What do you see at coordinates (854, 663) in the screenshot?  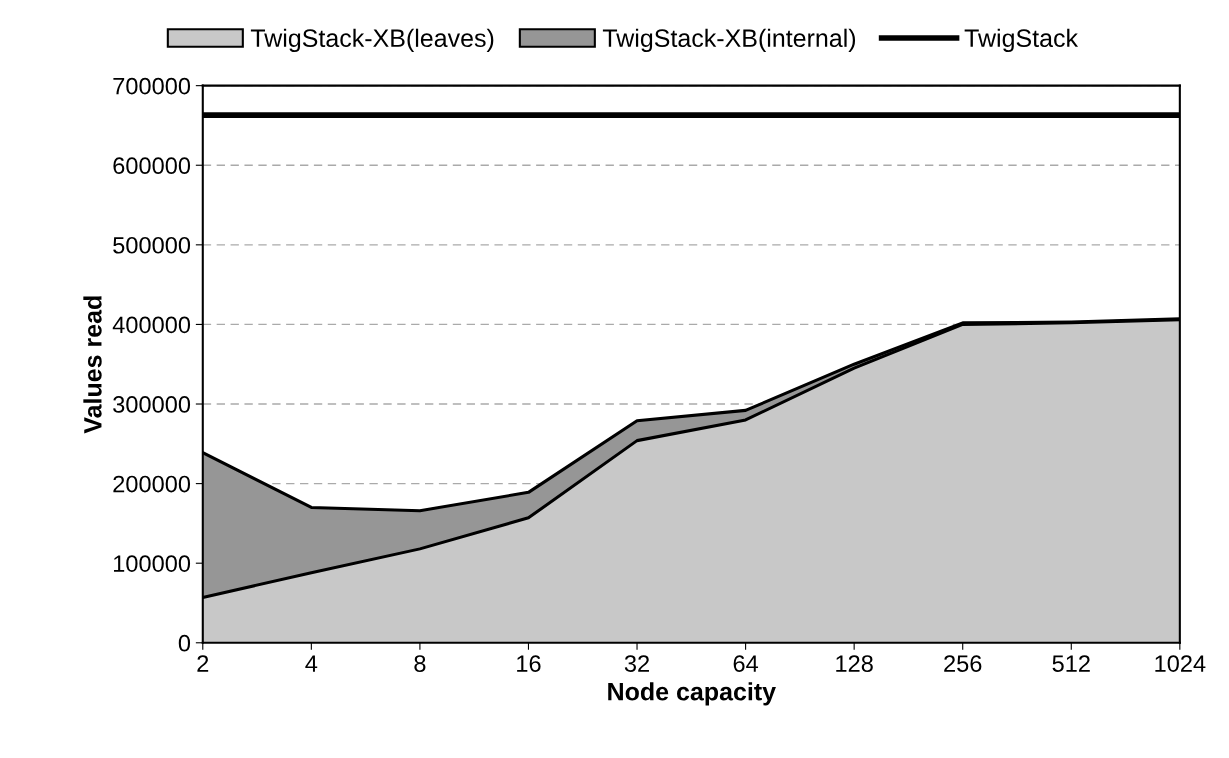 I see `x-tick-label: 128` at bounding box center [854, 663].